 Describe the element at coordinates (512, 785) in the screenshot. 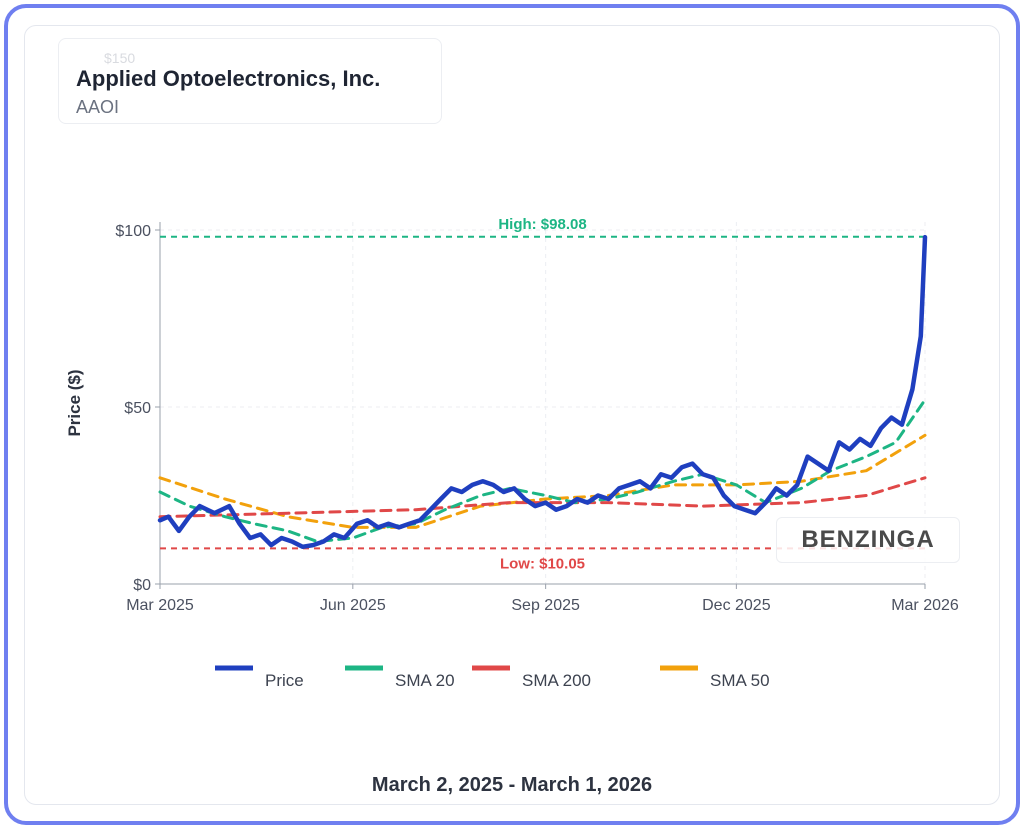

I see `date-range: March 2, 2025 - March 1, 2026` at that location.